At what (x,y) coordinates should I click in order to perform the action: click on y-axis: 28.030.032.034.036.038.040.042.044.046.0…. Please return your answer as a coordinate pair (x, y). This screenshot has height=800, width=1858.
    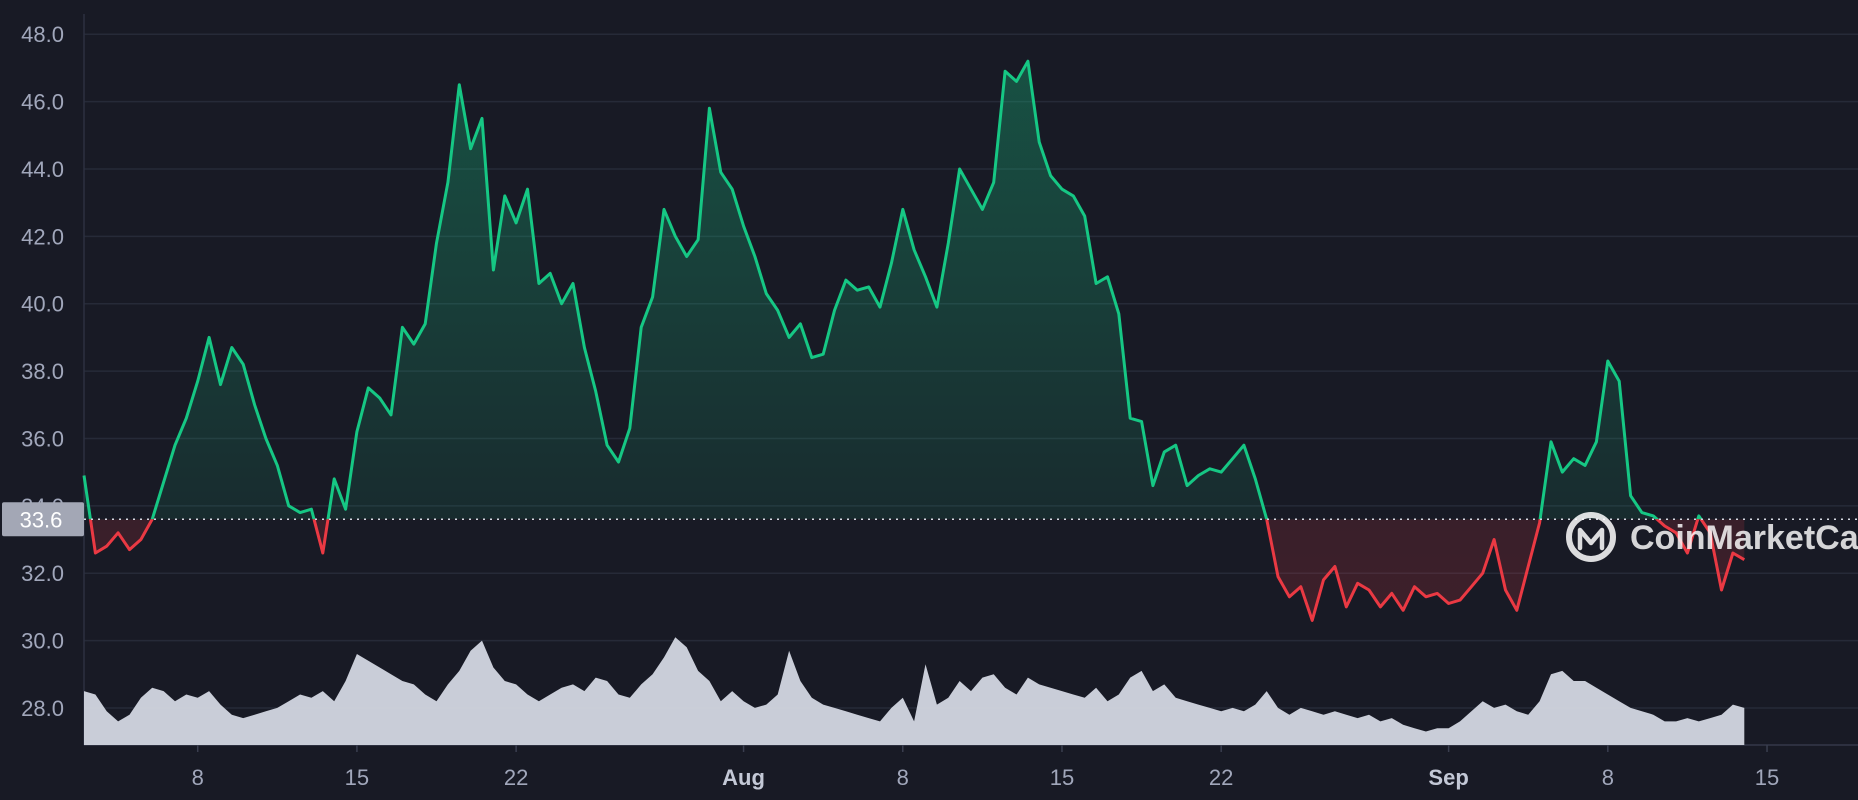
    Looking at the image, I should click on (42, 371).